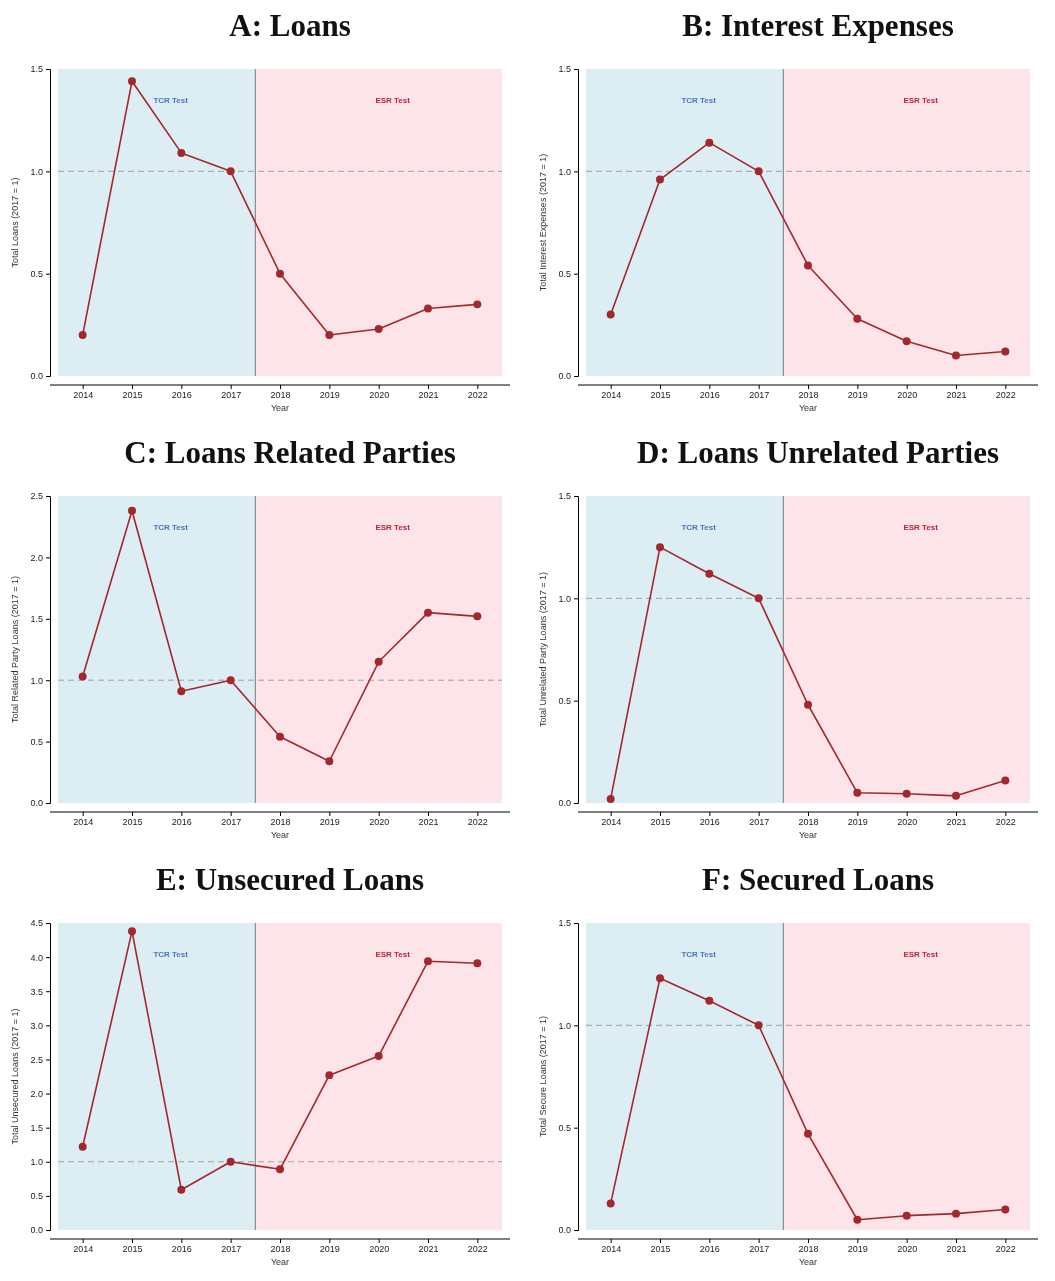 The image size is (1055, 1281). What do you see at coordinates (818, 879) in the screenshot?
I see `chart-title: F: Secured Loans` at bounding box center [818, 879].